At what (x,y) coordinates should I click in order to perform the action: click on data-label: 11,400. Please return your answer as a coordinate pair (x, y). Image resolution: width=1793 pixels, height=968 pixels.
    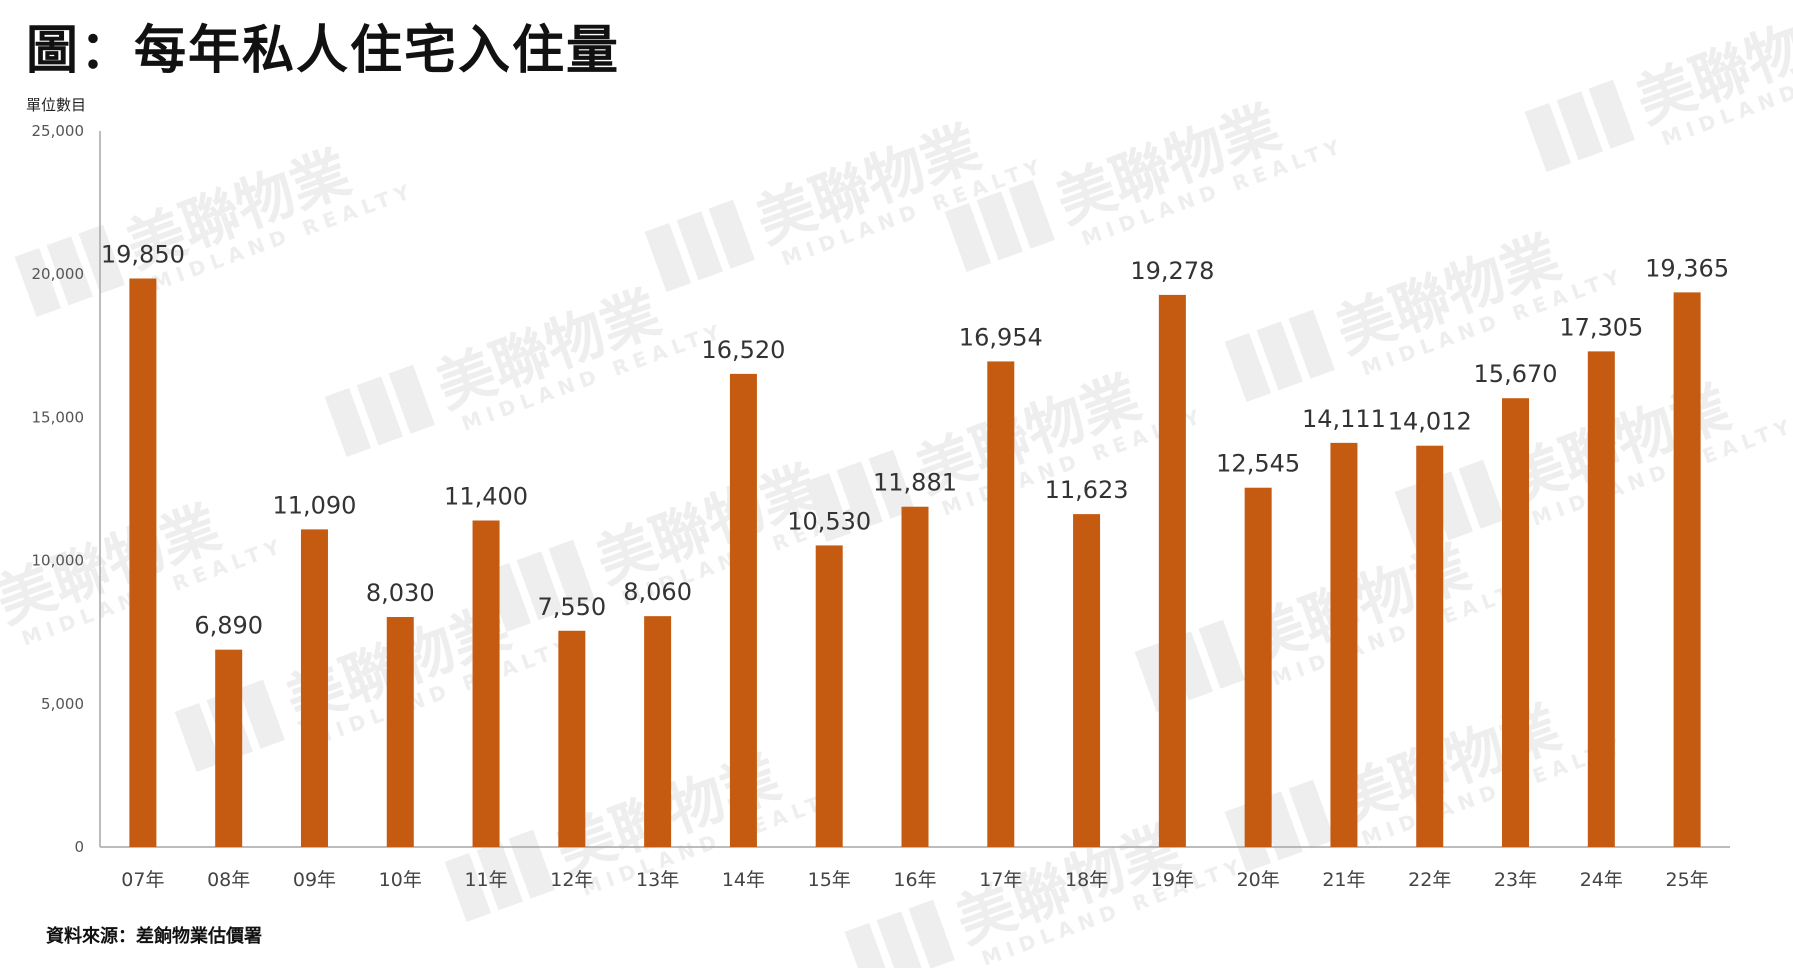
    Looking at the image, I should click on (486, 497).